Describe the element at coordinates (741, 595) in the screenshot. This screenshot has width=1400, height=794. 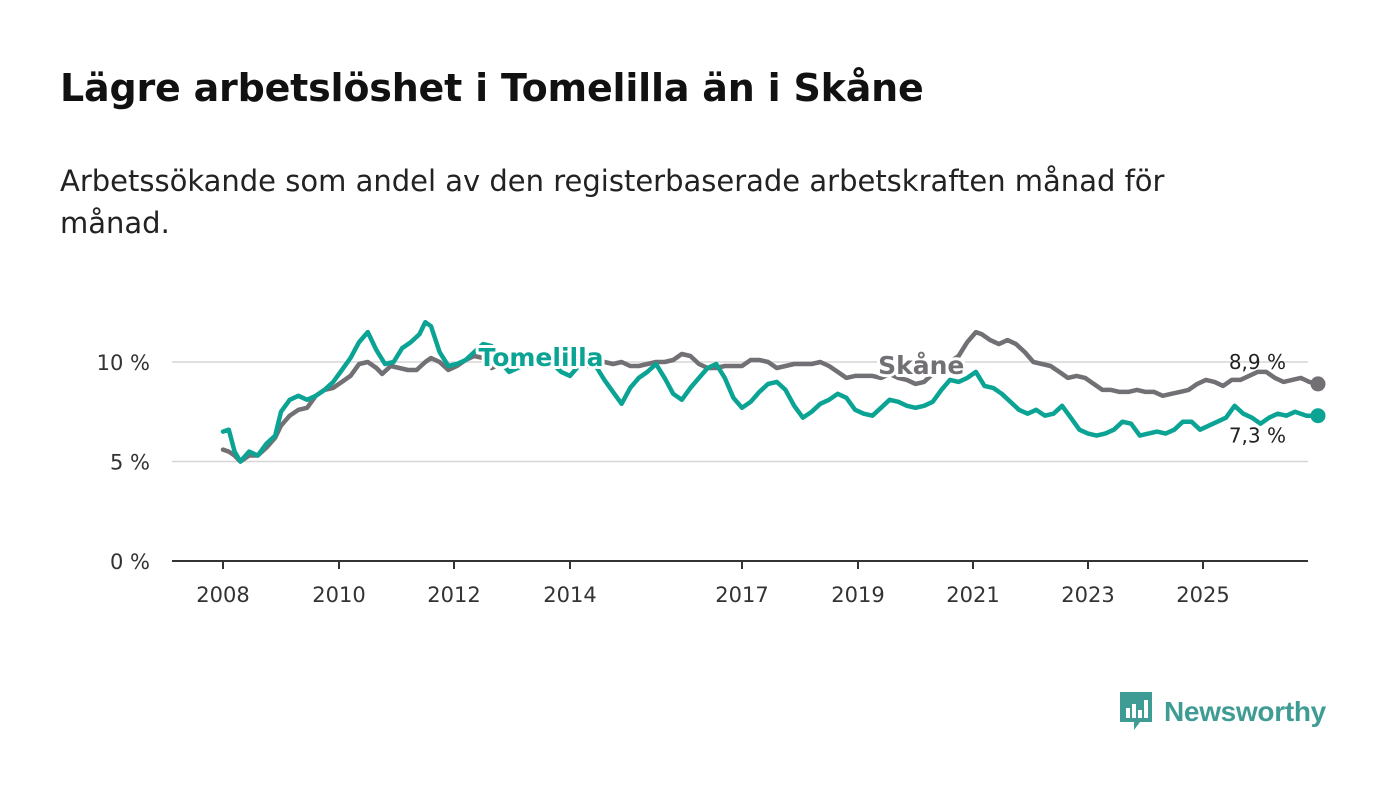
I see `x-tick-label: 2017` at that location.